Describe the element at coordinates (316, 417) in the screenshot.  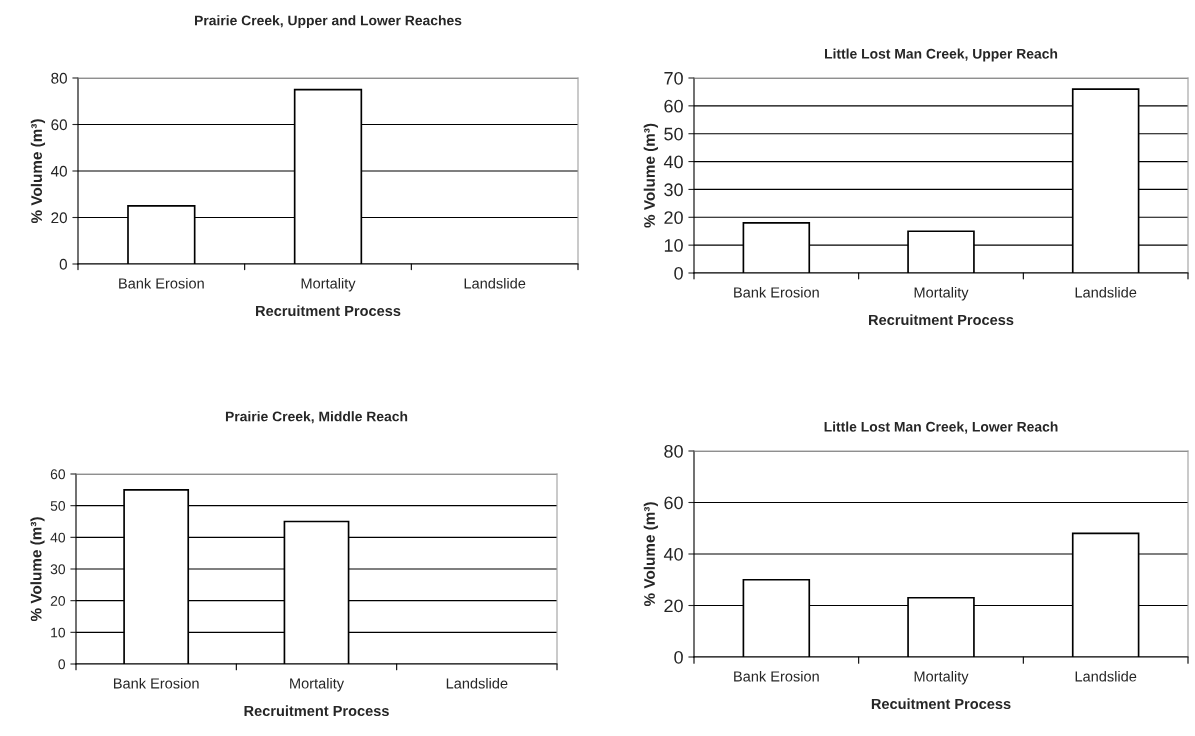
I see `chart-title: Prairie Creek, Middle Reach` at that location.